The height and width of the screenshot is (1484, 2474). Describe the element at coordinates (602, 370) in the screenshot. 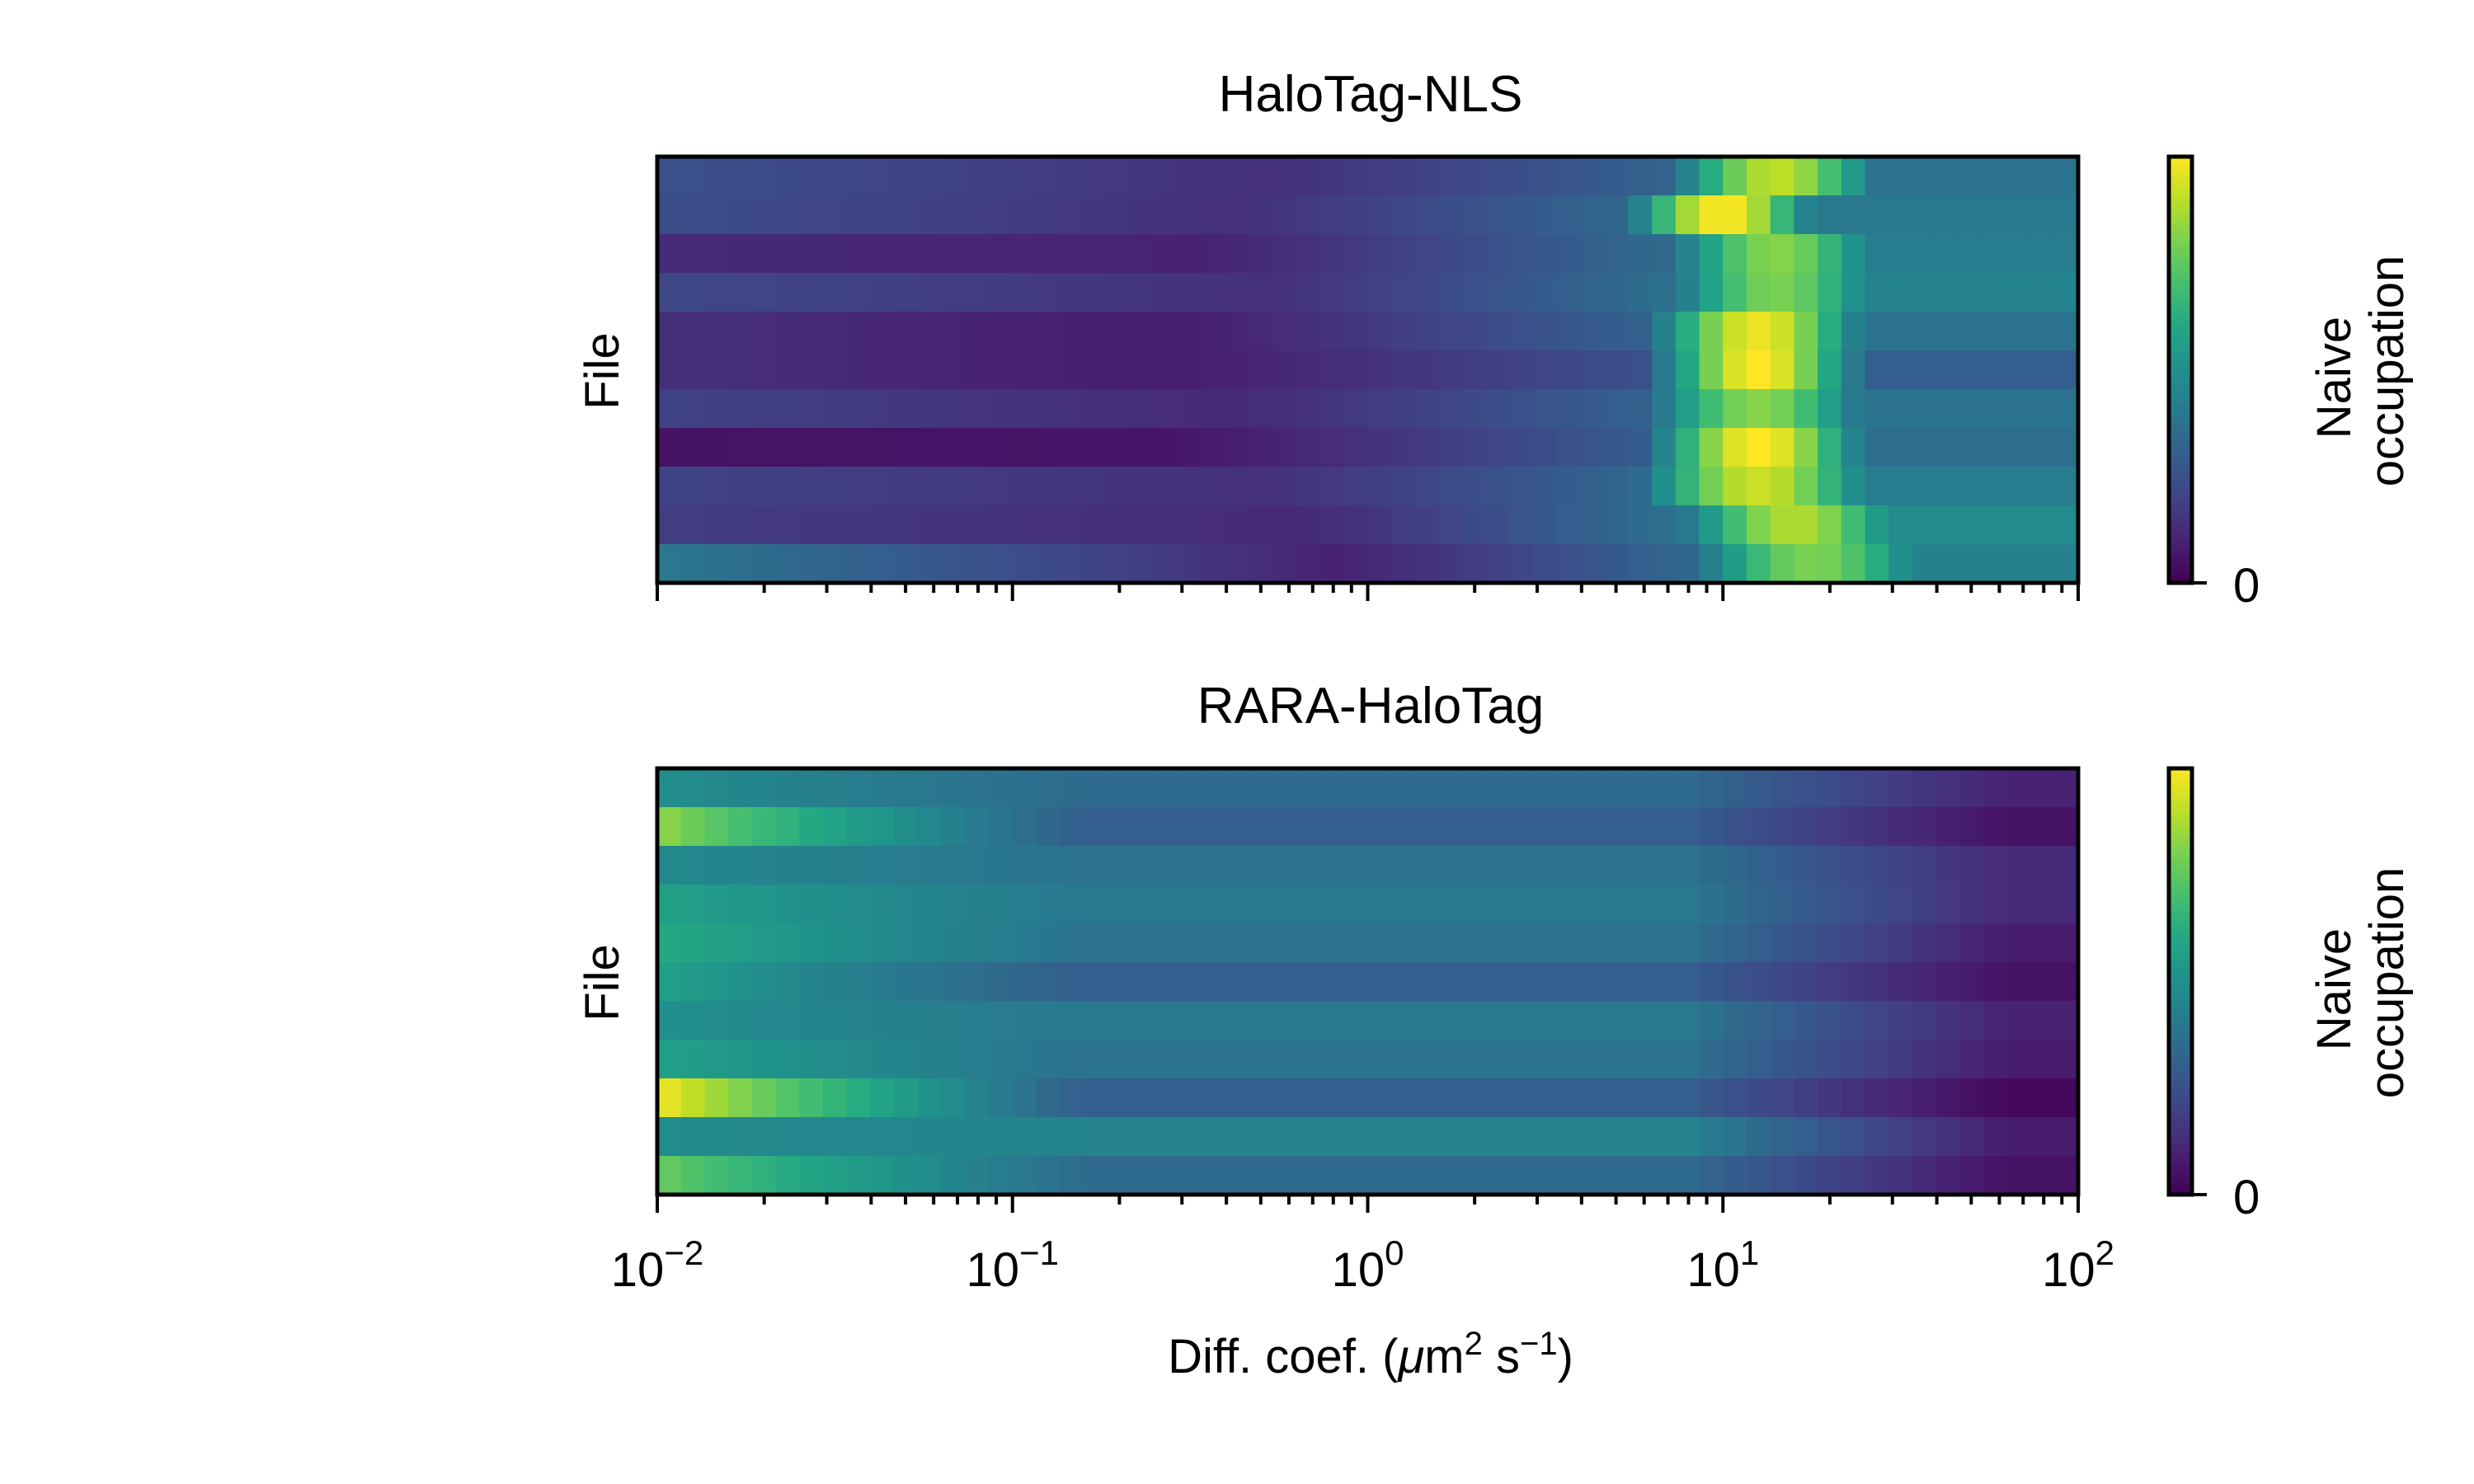

I see `y-axis-label-top: File` at that location.